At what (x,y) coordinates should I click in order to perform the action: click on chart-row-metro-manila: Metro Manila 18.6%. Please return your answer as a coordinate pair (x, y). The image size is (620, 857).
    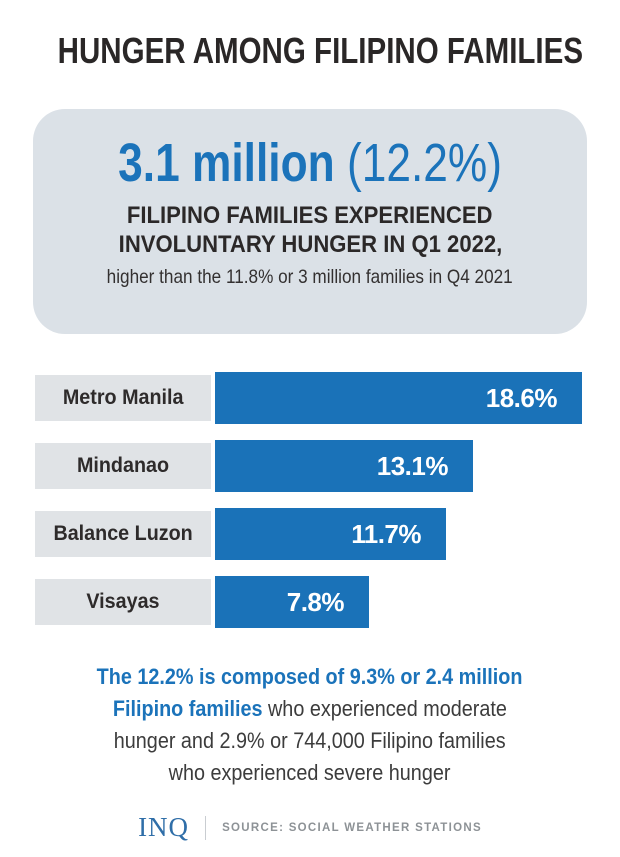
    Looking at the image, I should click on (312, 398).